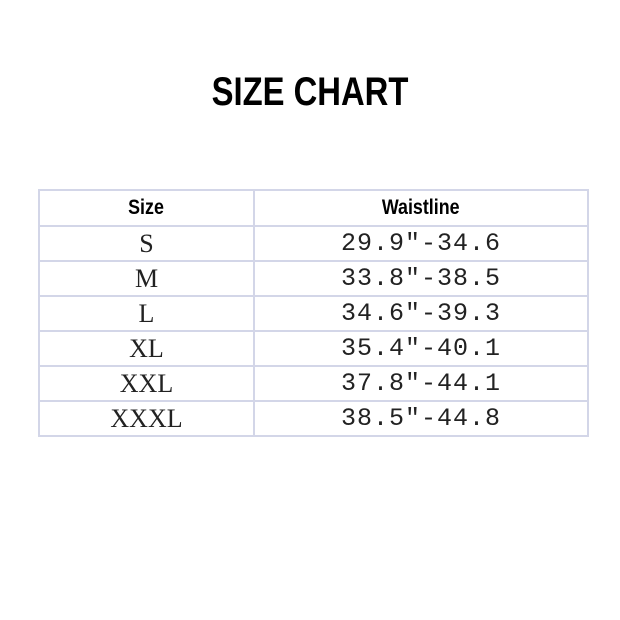 The image size is (620, 620). I want to click on size-cell: XXXL, so click(146, 418).